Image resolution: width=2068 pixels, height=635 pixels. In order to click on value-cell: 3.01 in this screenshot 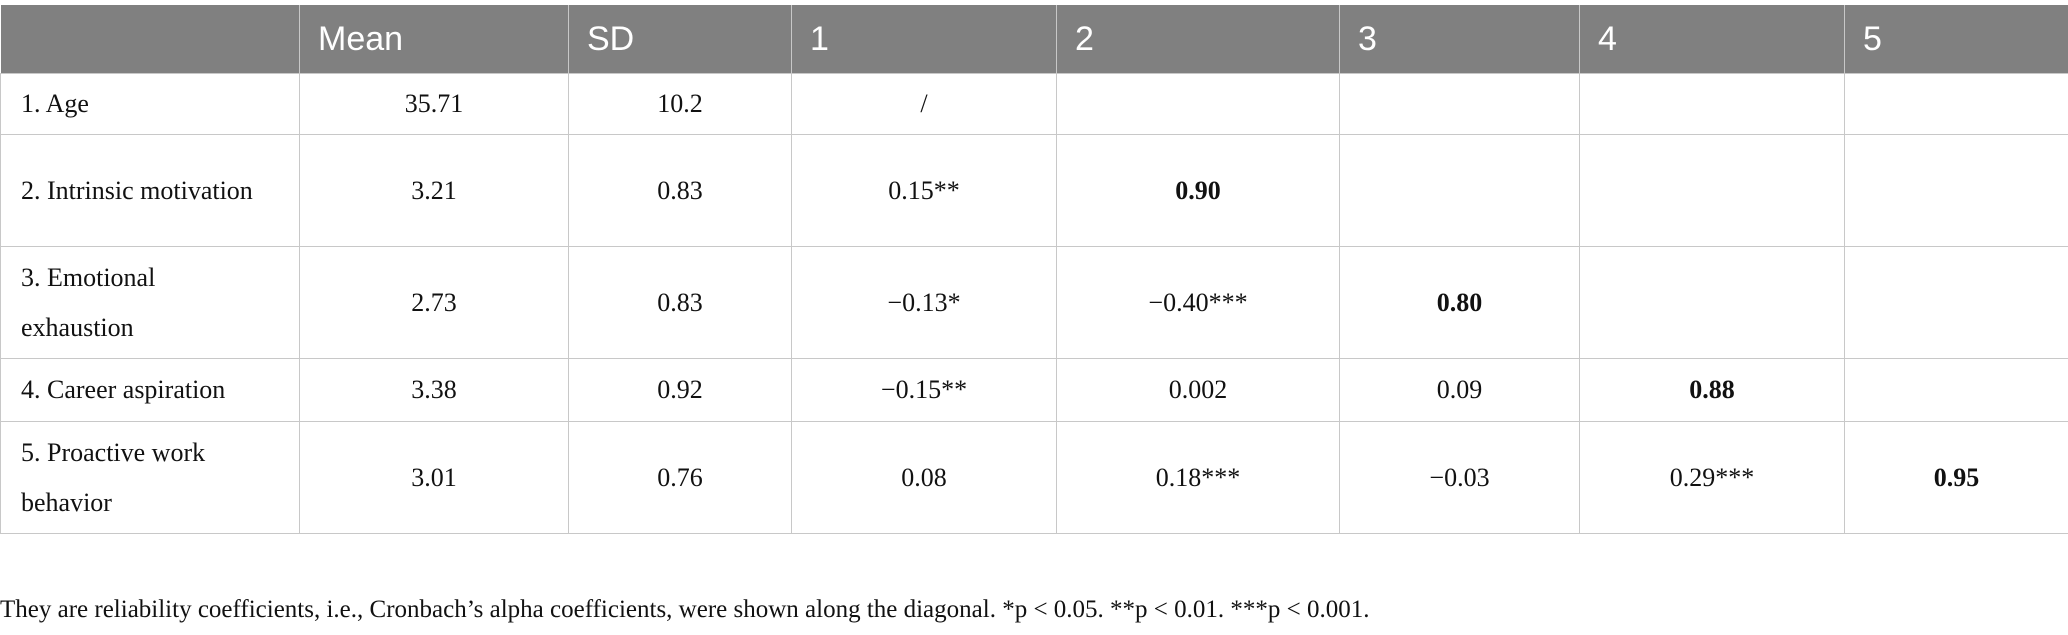, I will do `click(434, 477)`.